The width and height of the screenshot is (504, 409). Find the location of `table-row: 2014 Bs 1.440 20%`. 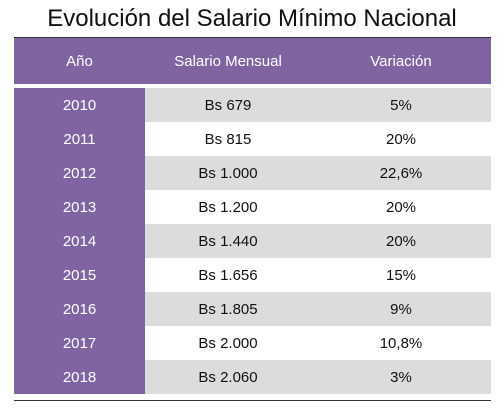

table-row: 2014 Bs 1.440 20% is located at coordinates (252, 241).